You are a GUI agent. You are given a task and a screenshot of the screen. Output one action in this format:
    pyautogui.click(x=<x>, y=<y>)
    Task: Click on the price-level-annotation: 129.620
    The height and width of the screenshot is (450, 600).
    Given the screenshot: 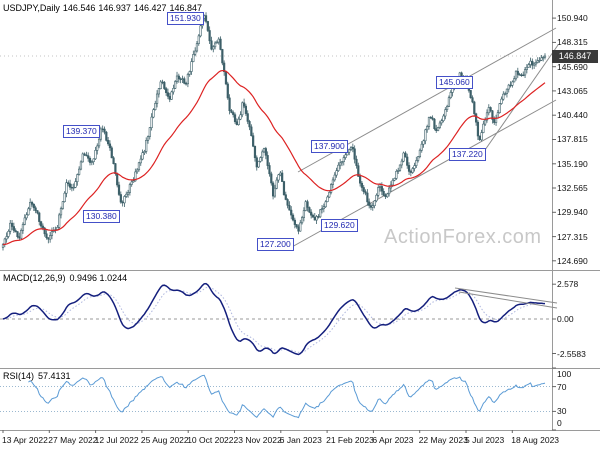 What is the action you would take?
    pyautogui.click(x=339, y=225)
    